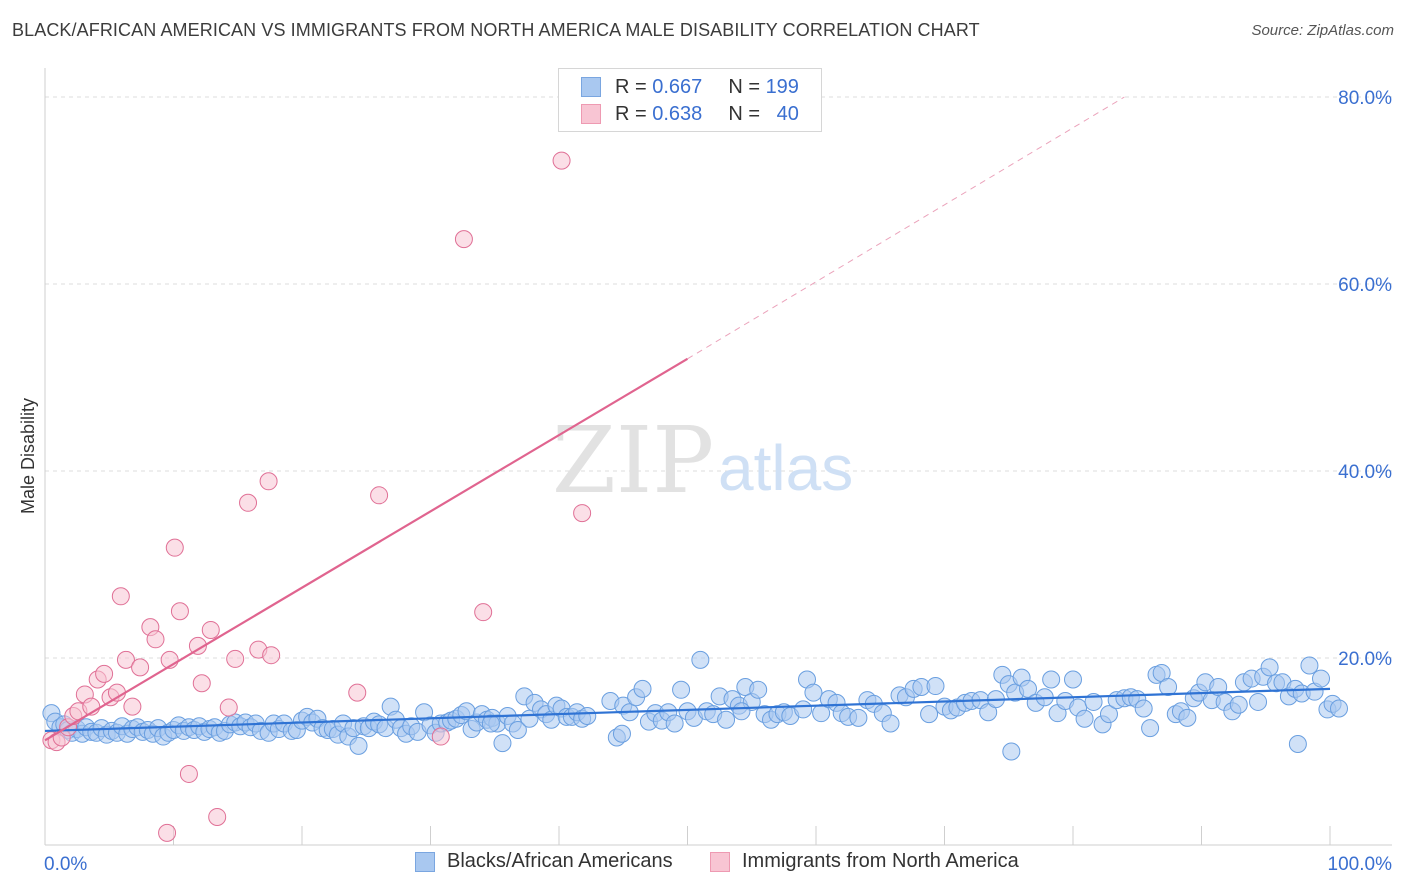  Describe the element at coordinates (1365, 98) in the screenshot. I see `y-tick-label: 80.0%` at that location.